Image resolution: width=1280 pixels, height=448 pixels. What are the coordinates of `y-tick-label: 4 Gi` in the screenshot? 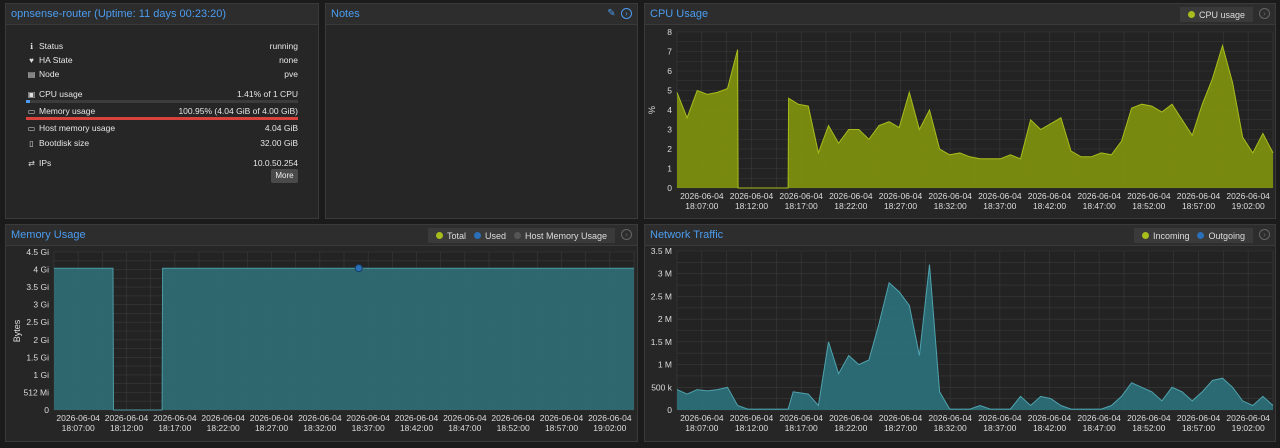 It's located at (41, 270).